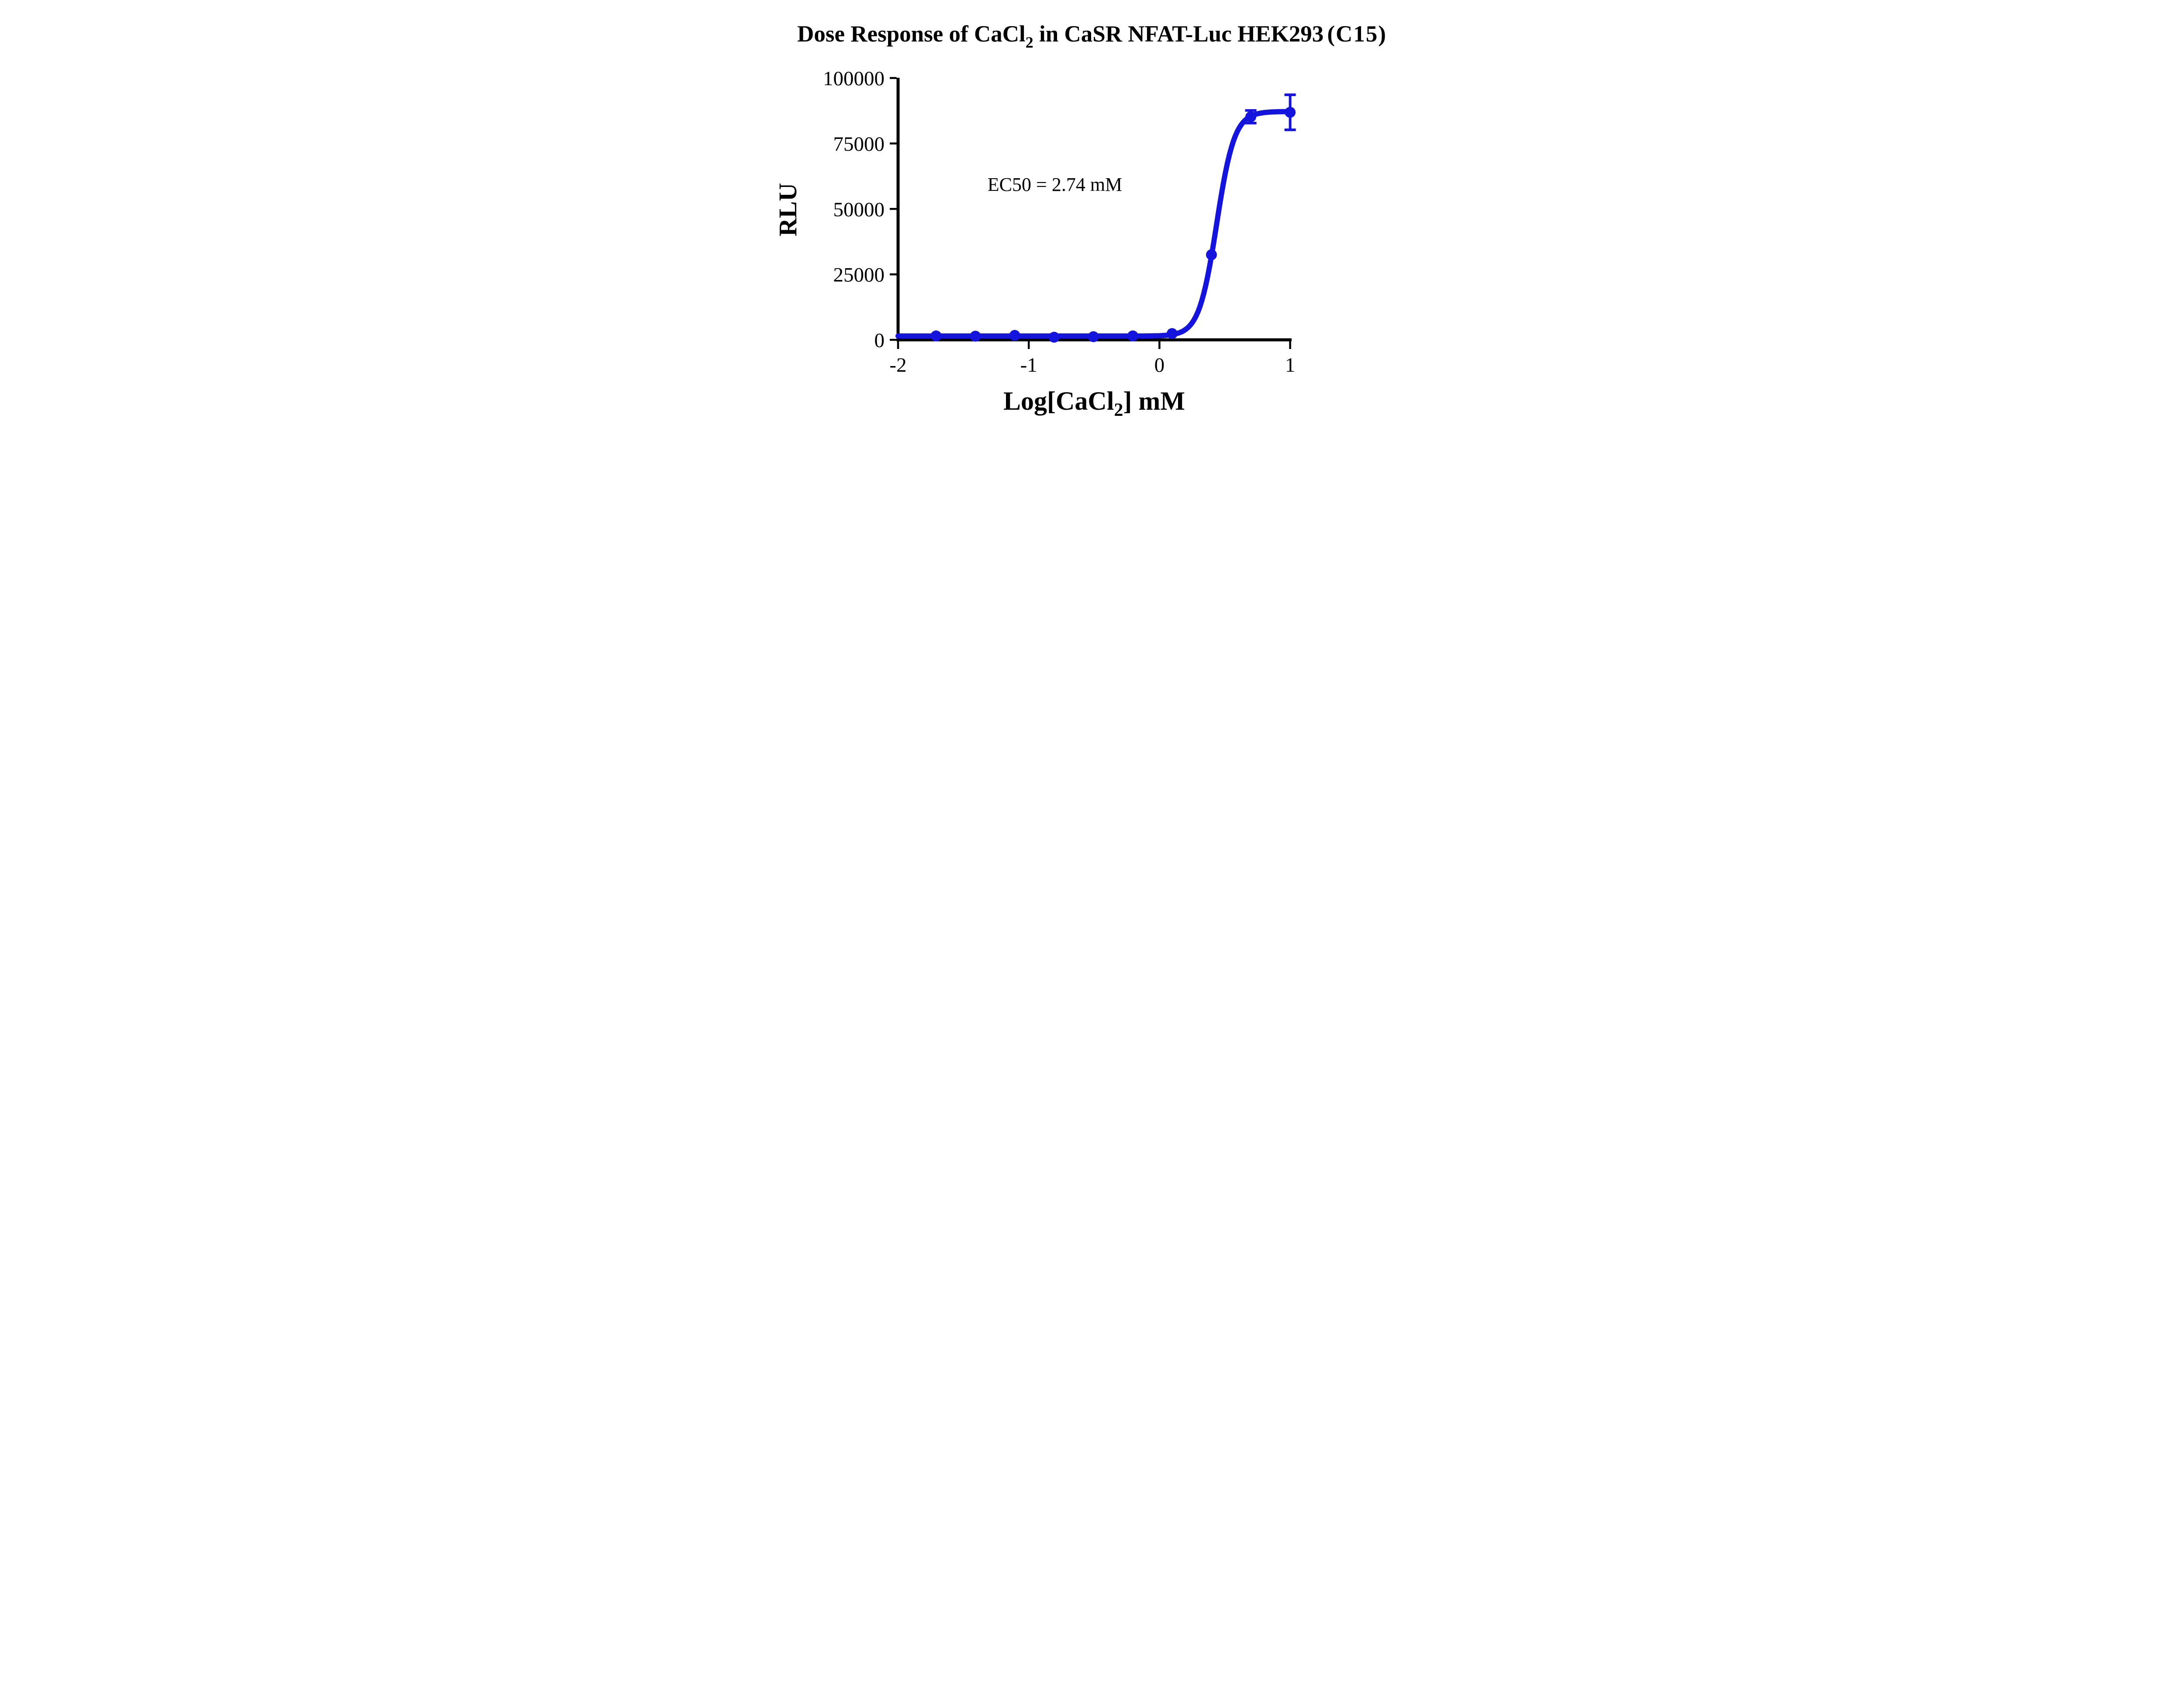 The image size is (2184, 1707). I want to click on chart-title-clone-id: (C15), so click(1357, 34).